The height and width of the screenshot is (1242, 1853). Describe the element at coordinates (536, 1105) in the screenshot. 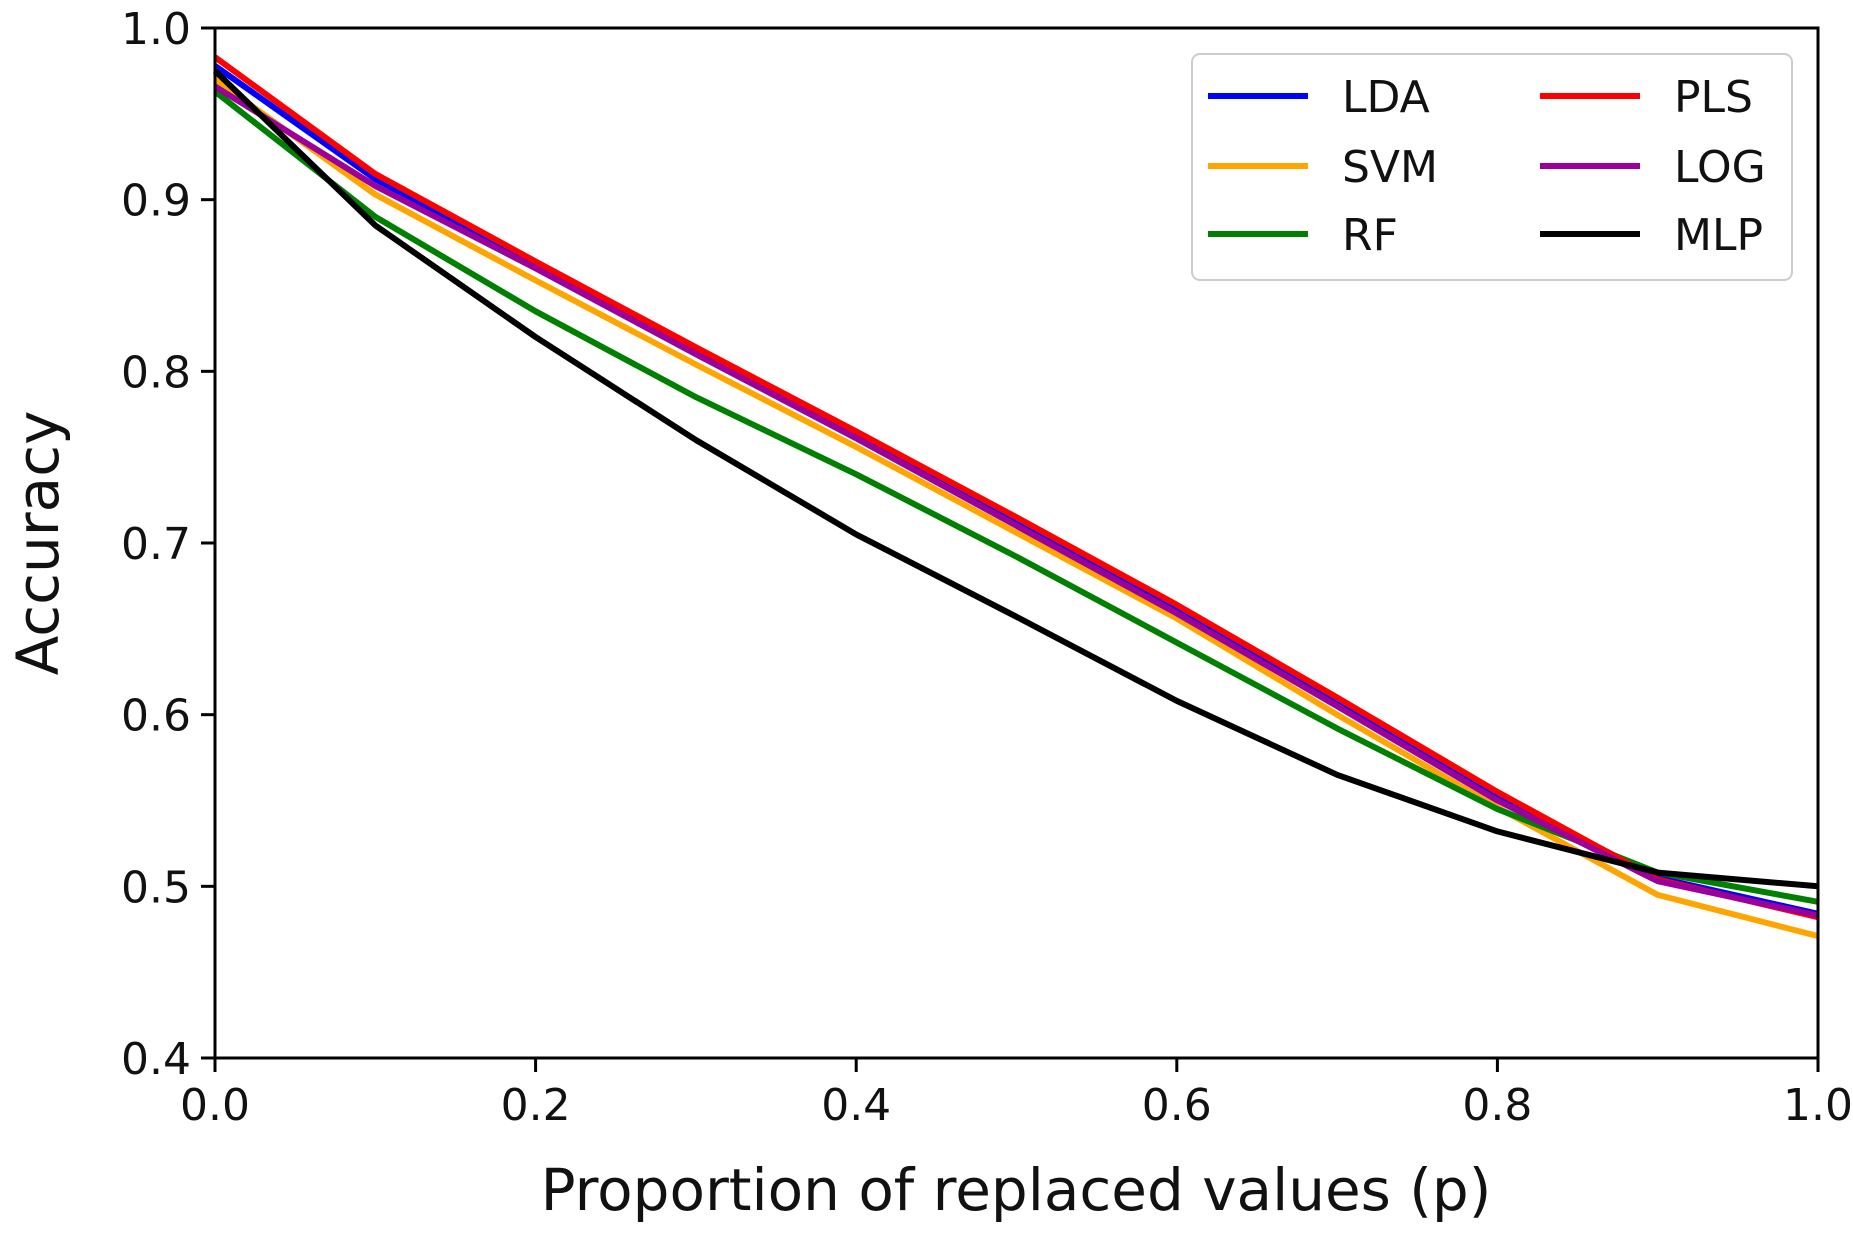

I see `x-tick-label: 0.2` at that location.